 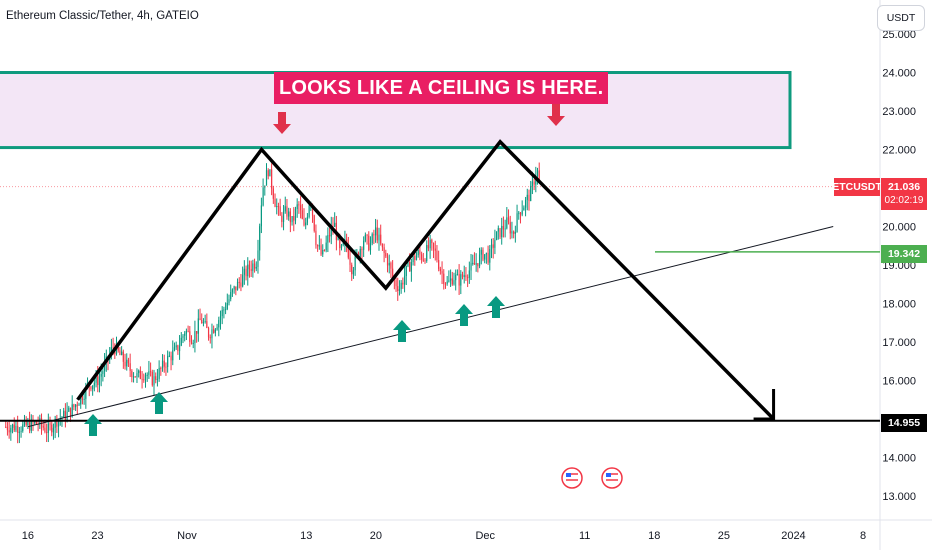 What do you see at coordinates (187, 536) in the screenshot?
I see `x-tick-label: Nov` at bounding box center [187, 536].